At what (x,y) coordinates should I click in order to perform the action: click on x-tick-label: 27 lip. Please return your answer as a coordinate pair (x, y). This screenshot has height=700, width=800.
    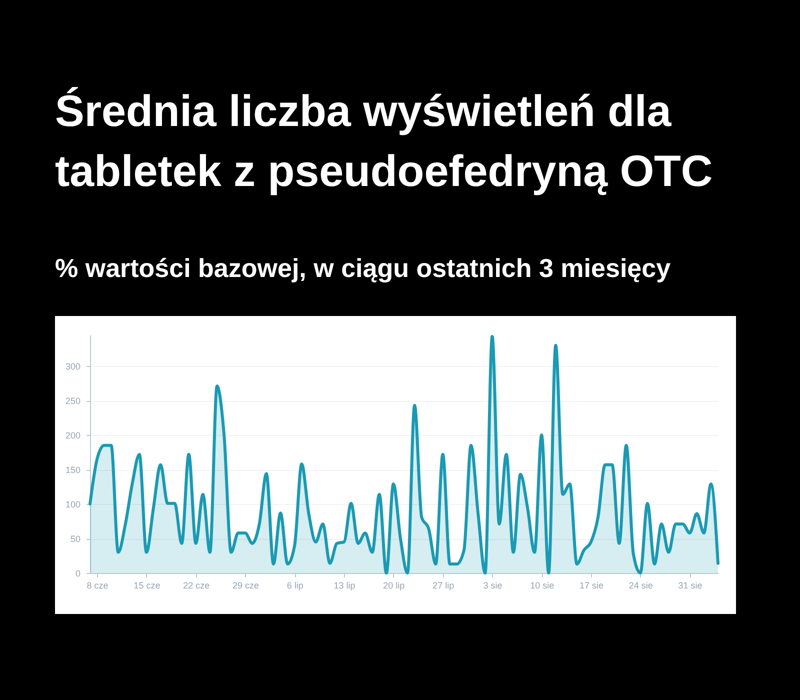
    Looking at the image, I should click on (443, 585).